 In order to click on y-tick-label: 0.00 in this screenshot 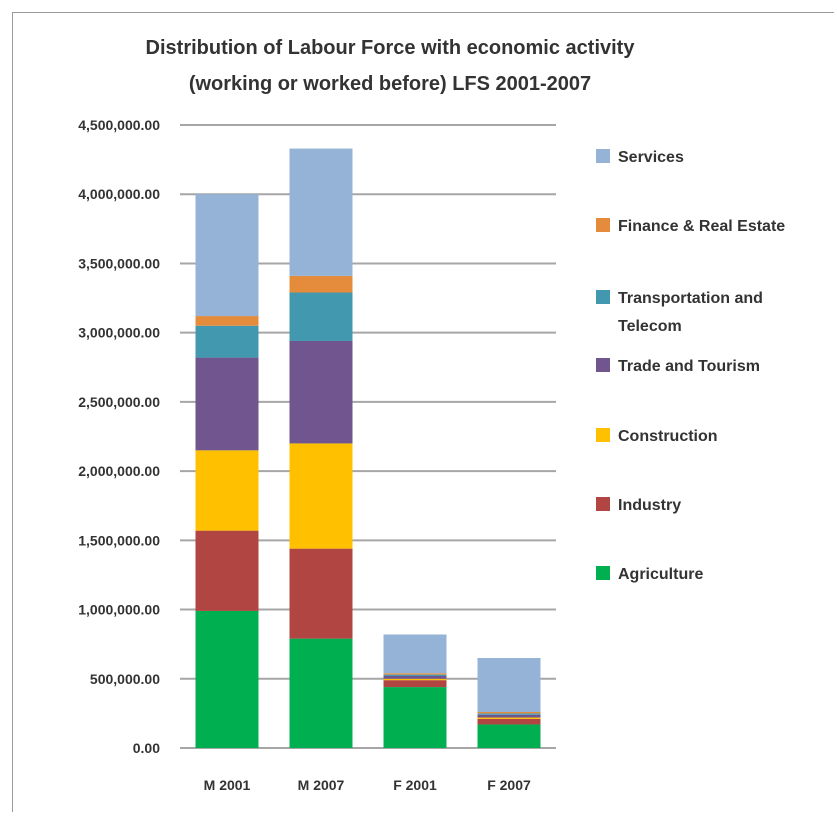, I will do `click(146, 748)`.